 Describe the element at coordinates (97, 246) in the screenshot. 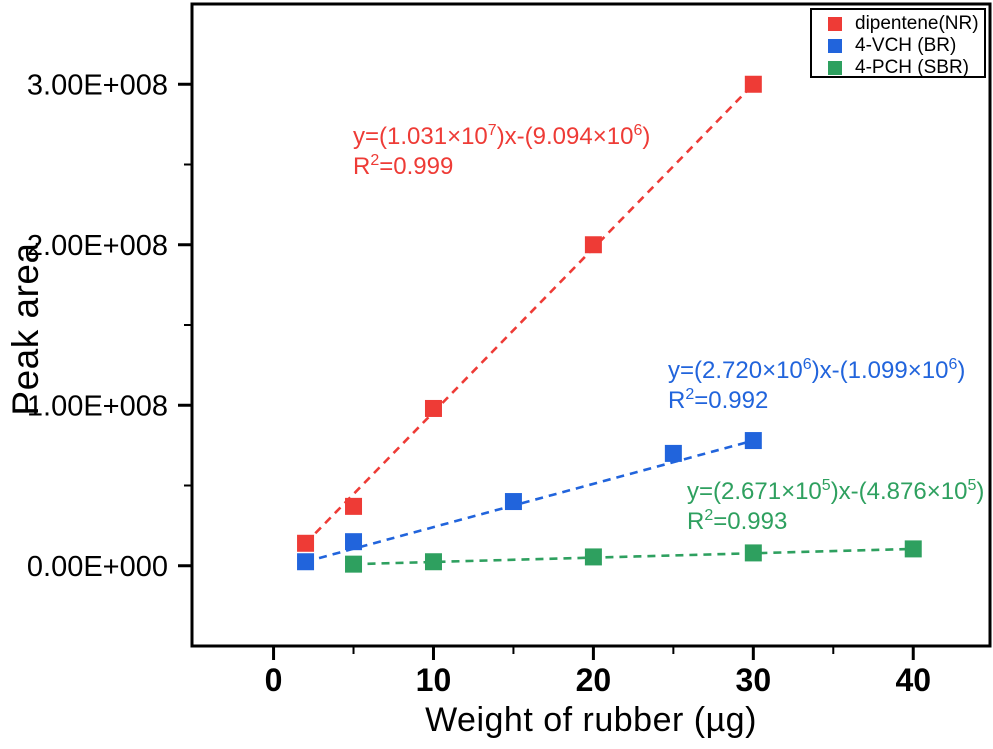

I see `svg-text: 2.00E+008` at that location.